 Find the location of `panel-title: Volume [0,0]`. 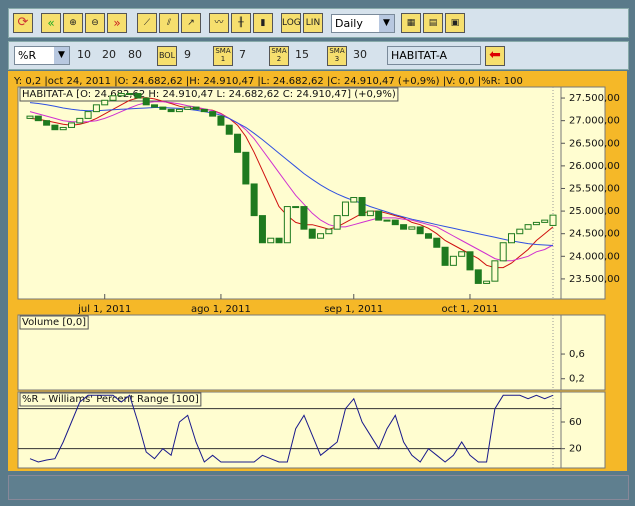

panel-title: Volume [0,0] is located at coordinates (54, 322).